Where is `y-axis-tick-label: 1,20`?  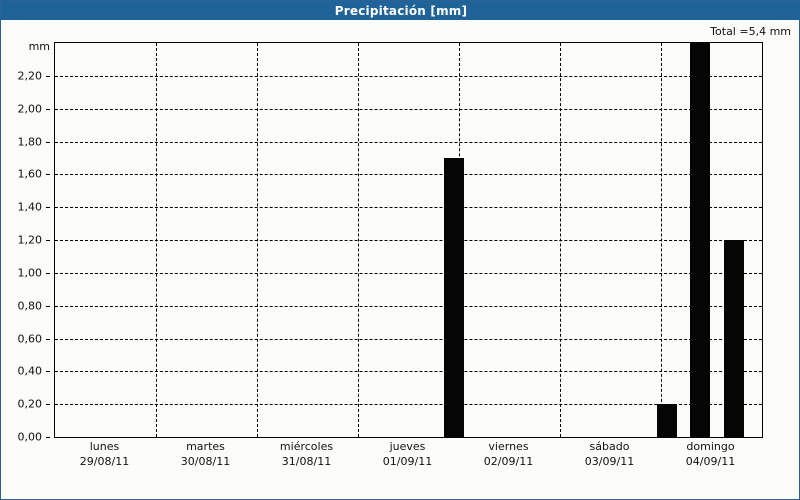 y-axis-tick-label: 1,20 is located at coordinates (30, 240).